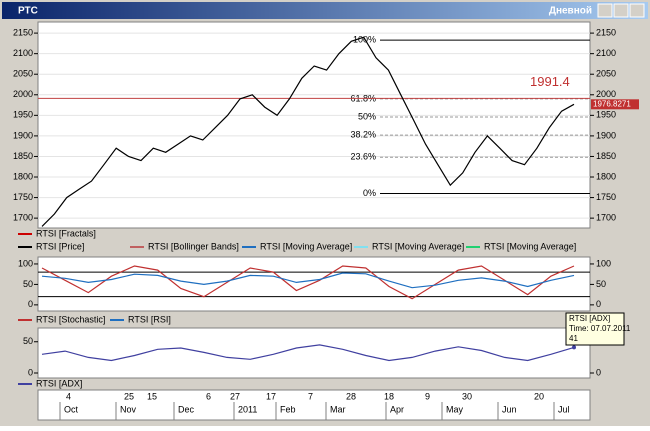 This screenshot has width=650, height=431. What do you see at coordinates (308, 353) in the screenshot?
I see `adx-line` at bounding box center [308, 353].